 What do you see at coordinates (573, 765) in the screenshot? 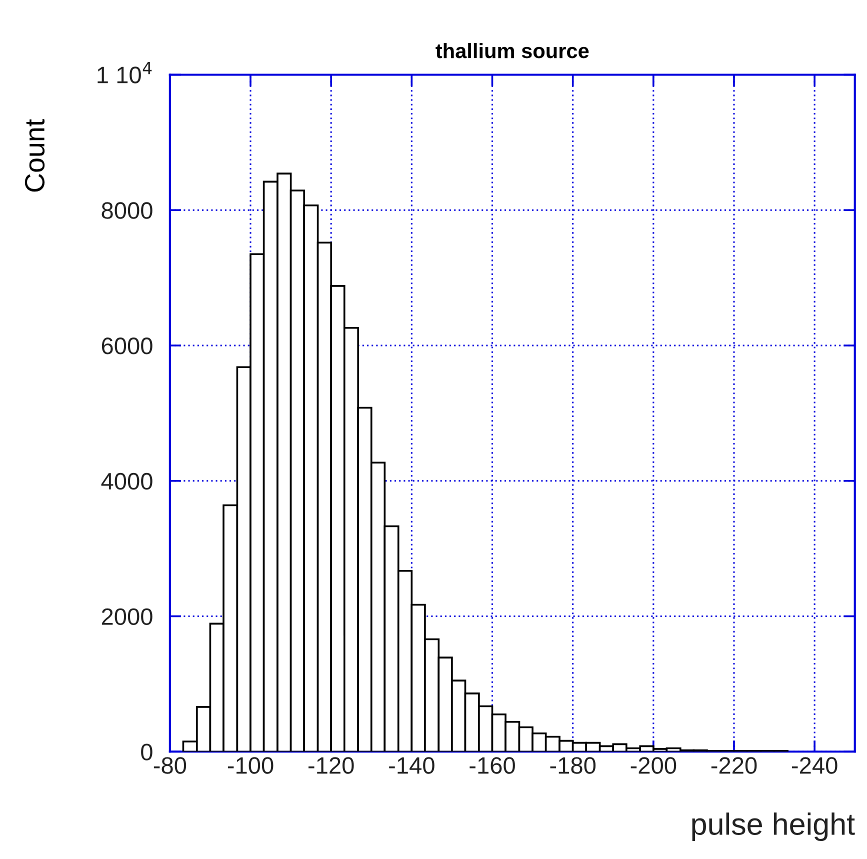
I see `x-tick-label: -180` at bounding box center [573, 765].